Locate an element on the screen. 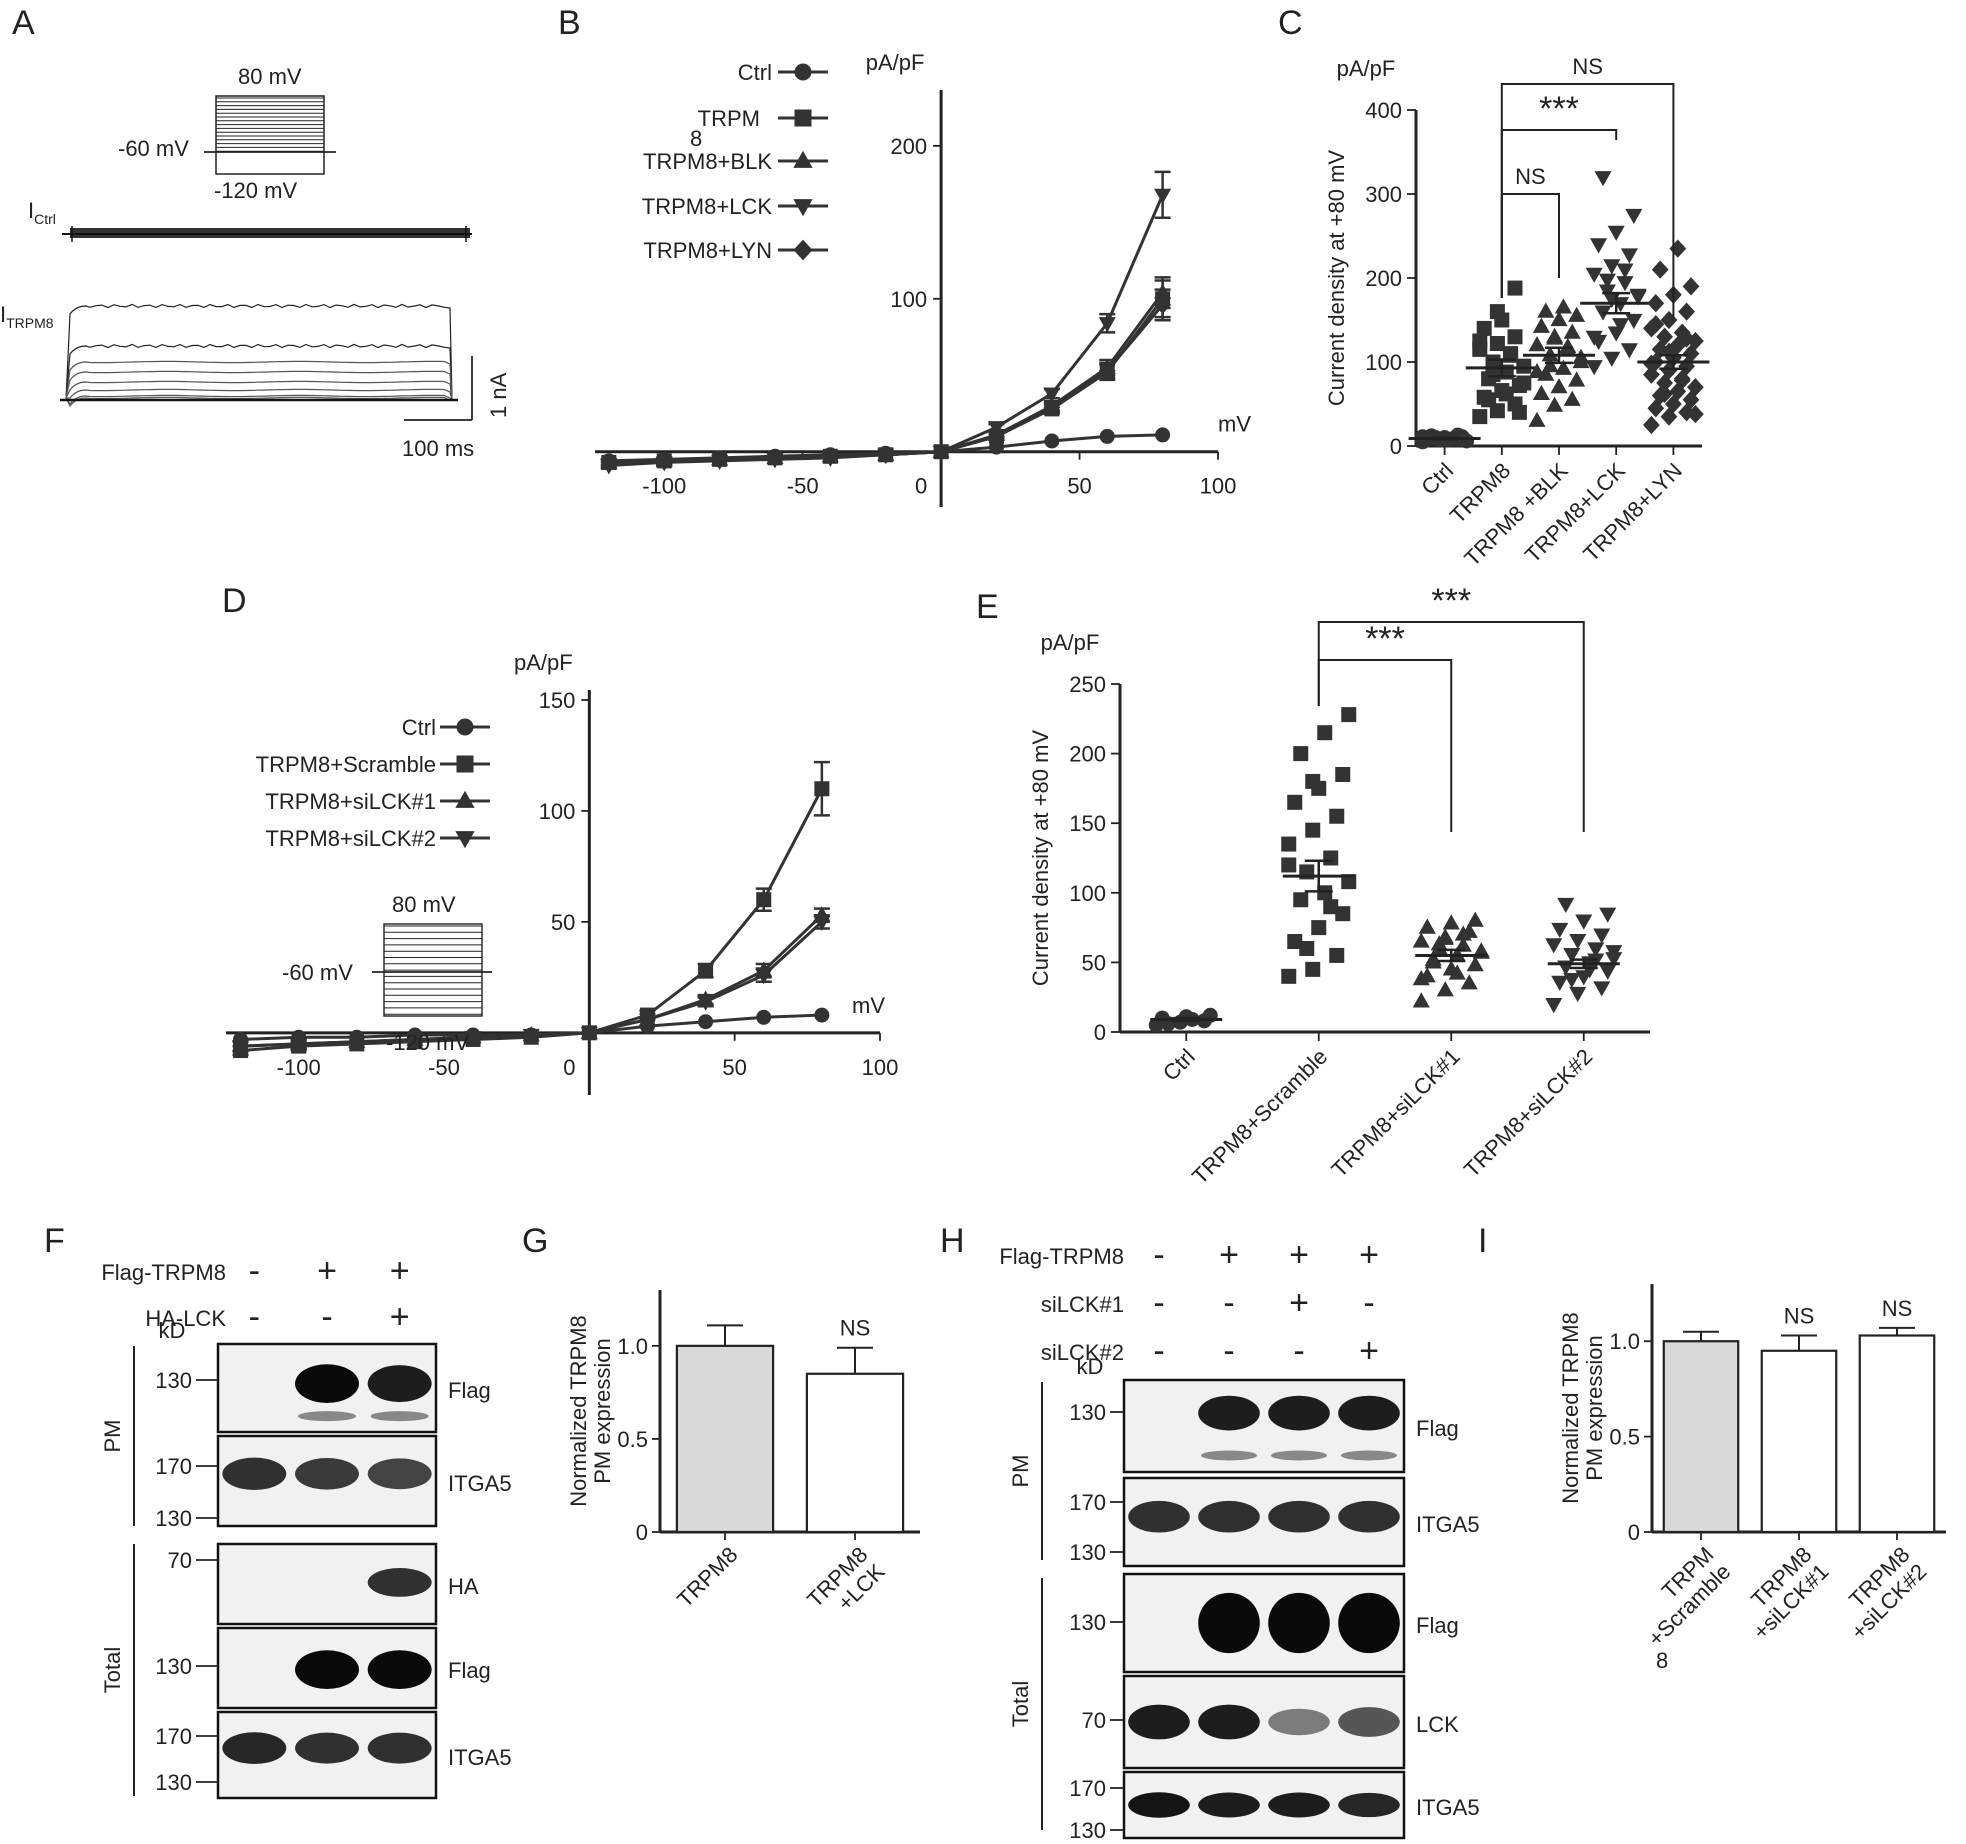  legend-label: TRPM8+siLCK#1 is located at coordinates (350, 801).